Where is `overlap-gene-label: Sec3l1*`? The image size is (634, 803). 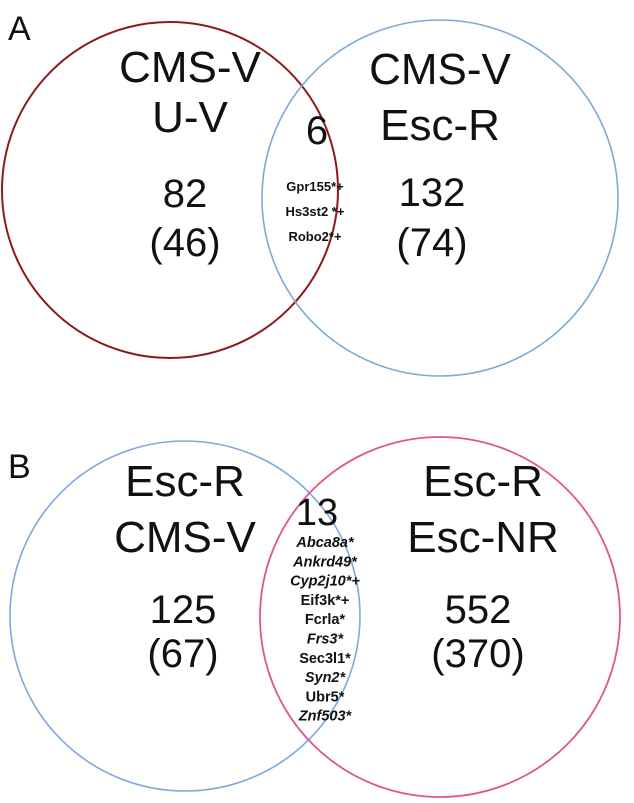
overlap-gene-label: Sec3l1* is located at coordinates (325, 659).